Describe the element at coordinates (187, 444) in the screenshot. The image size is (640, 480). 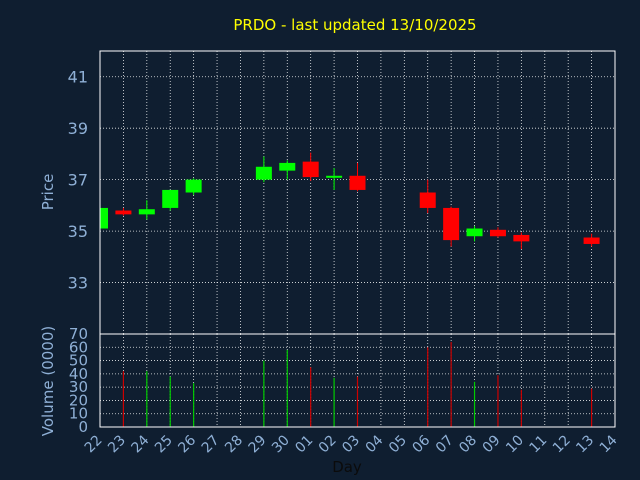
I see `x-tick-label: 26` at that location.